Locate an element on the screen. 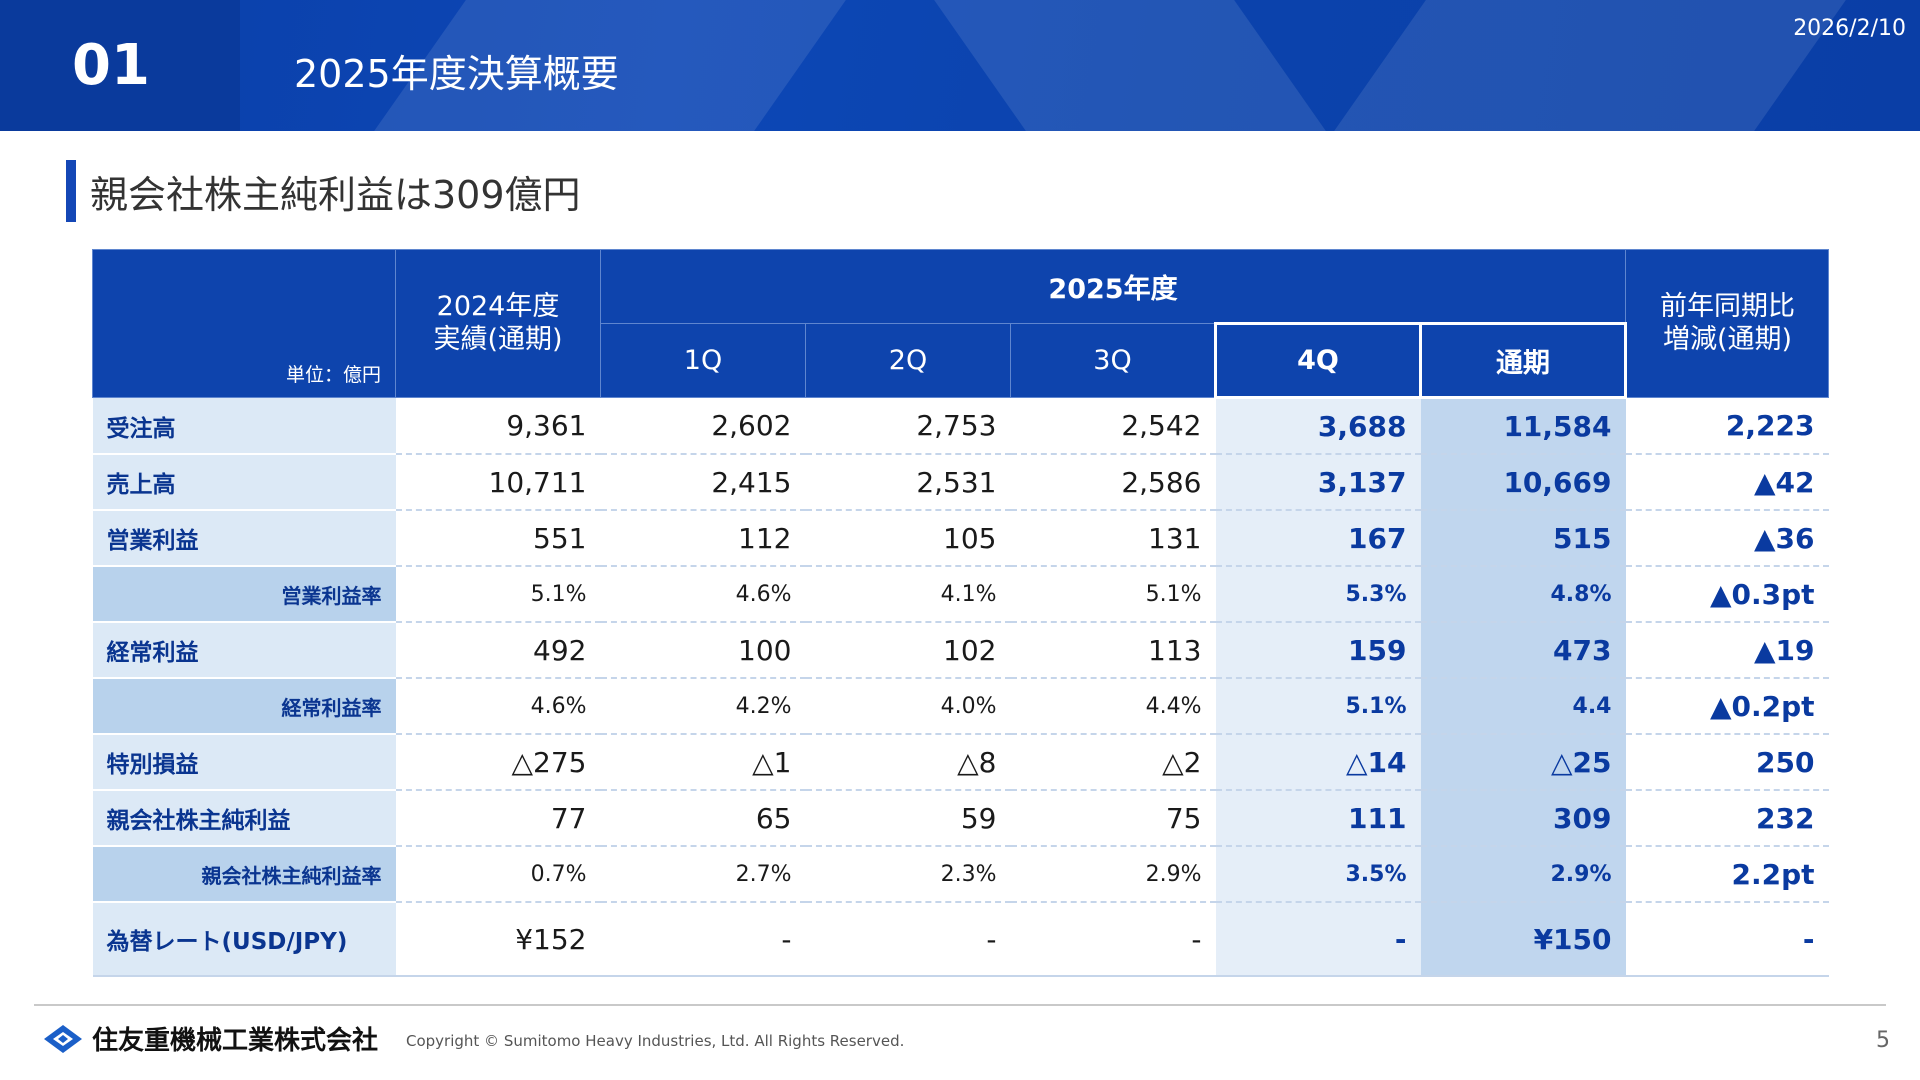 This screenshot has height=1080, width=1920. cell-prev: 9,361 is located at coordinates (498, 426).